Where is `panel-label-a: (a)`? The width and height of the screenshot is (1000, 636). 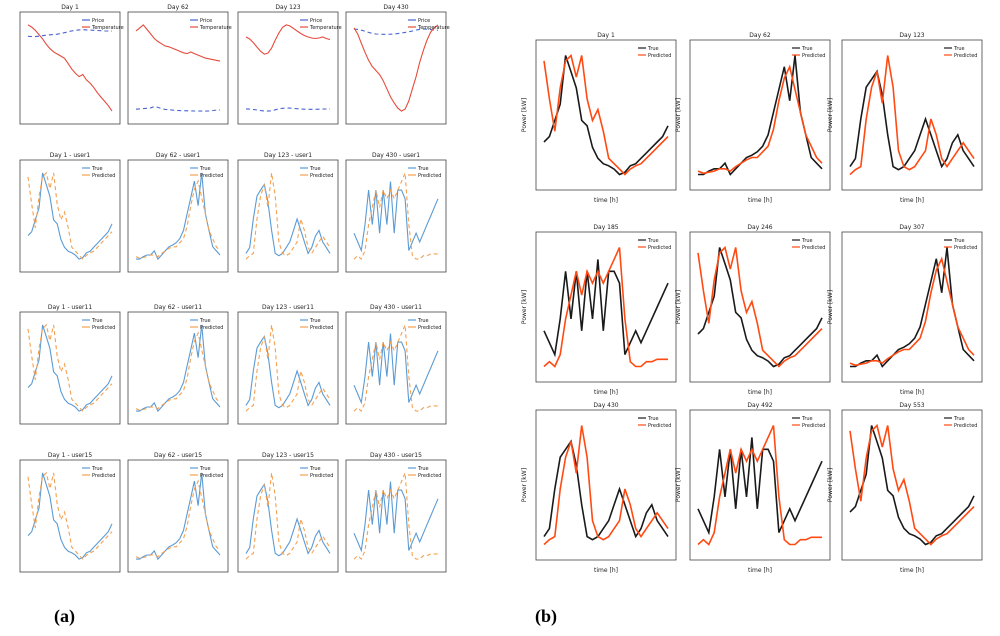 panel-label-a: (a) is located at coordinates (64, 616).